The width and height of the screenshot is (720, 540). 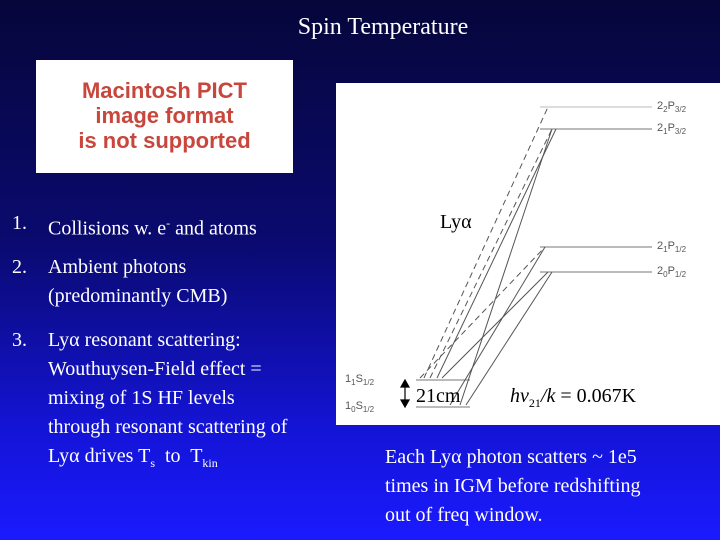 What do you see at coordinates (117, 267) in the screenshot?
I see `text-run: Ambient photons` at bounding box center [117, 267].